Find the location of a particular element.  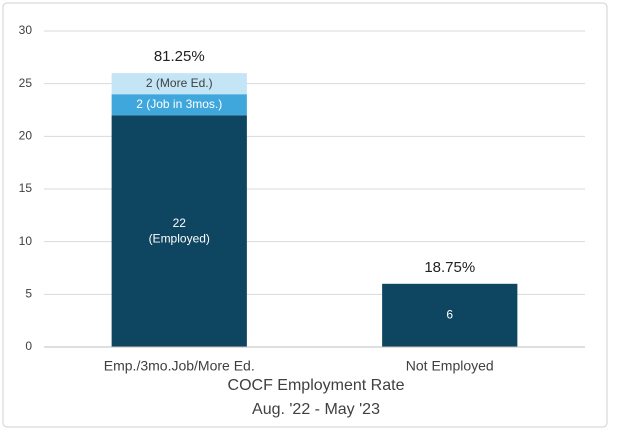

y-tick-label: 15 is located at coordinates (26, 188).